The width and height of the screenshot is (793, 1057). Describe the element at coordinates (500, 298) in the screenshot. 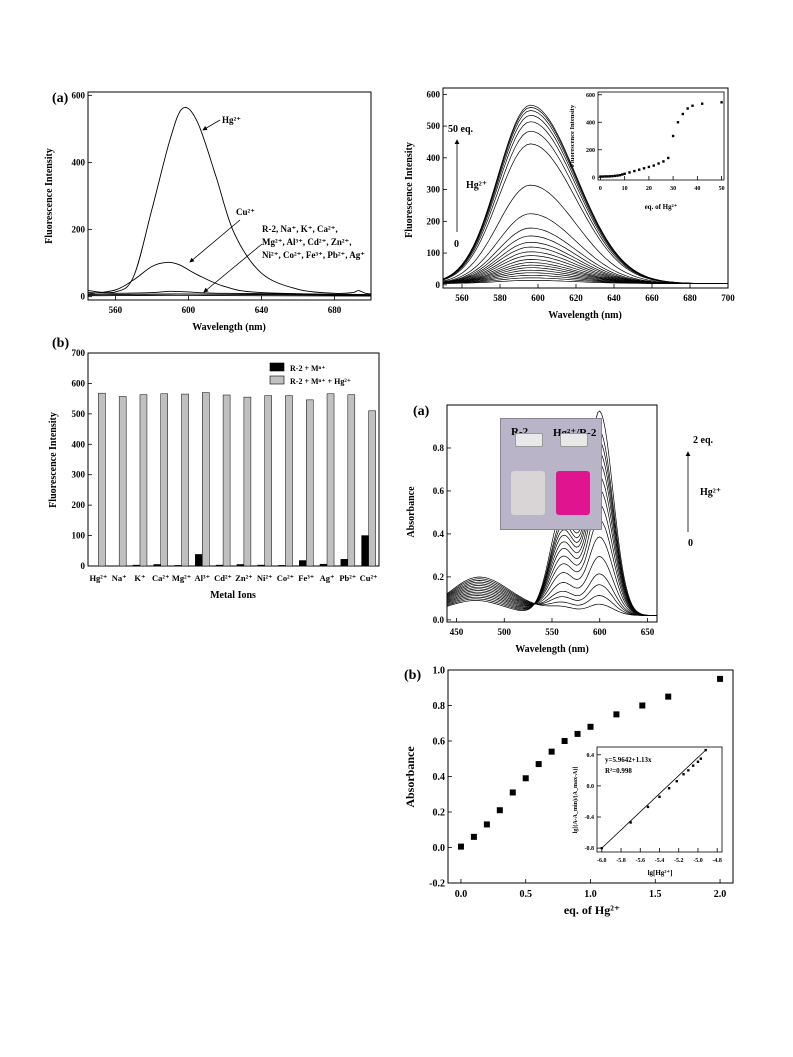

I see `x-tick-label: 580` at that location.